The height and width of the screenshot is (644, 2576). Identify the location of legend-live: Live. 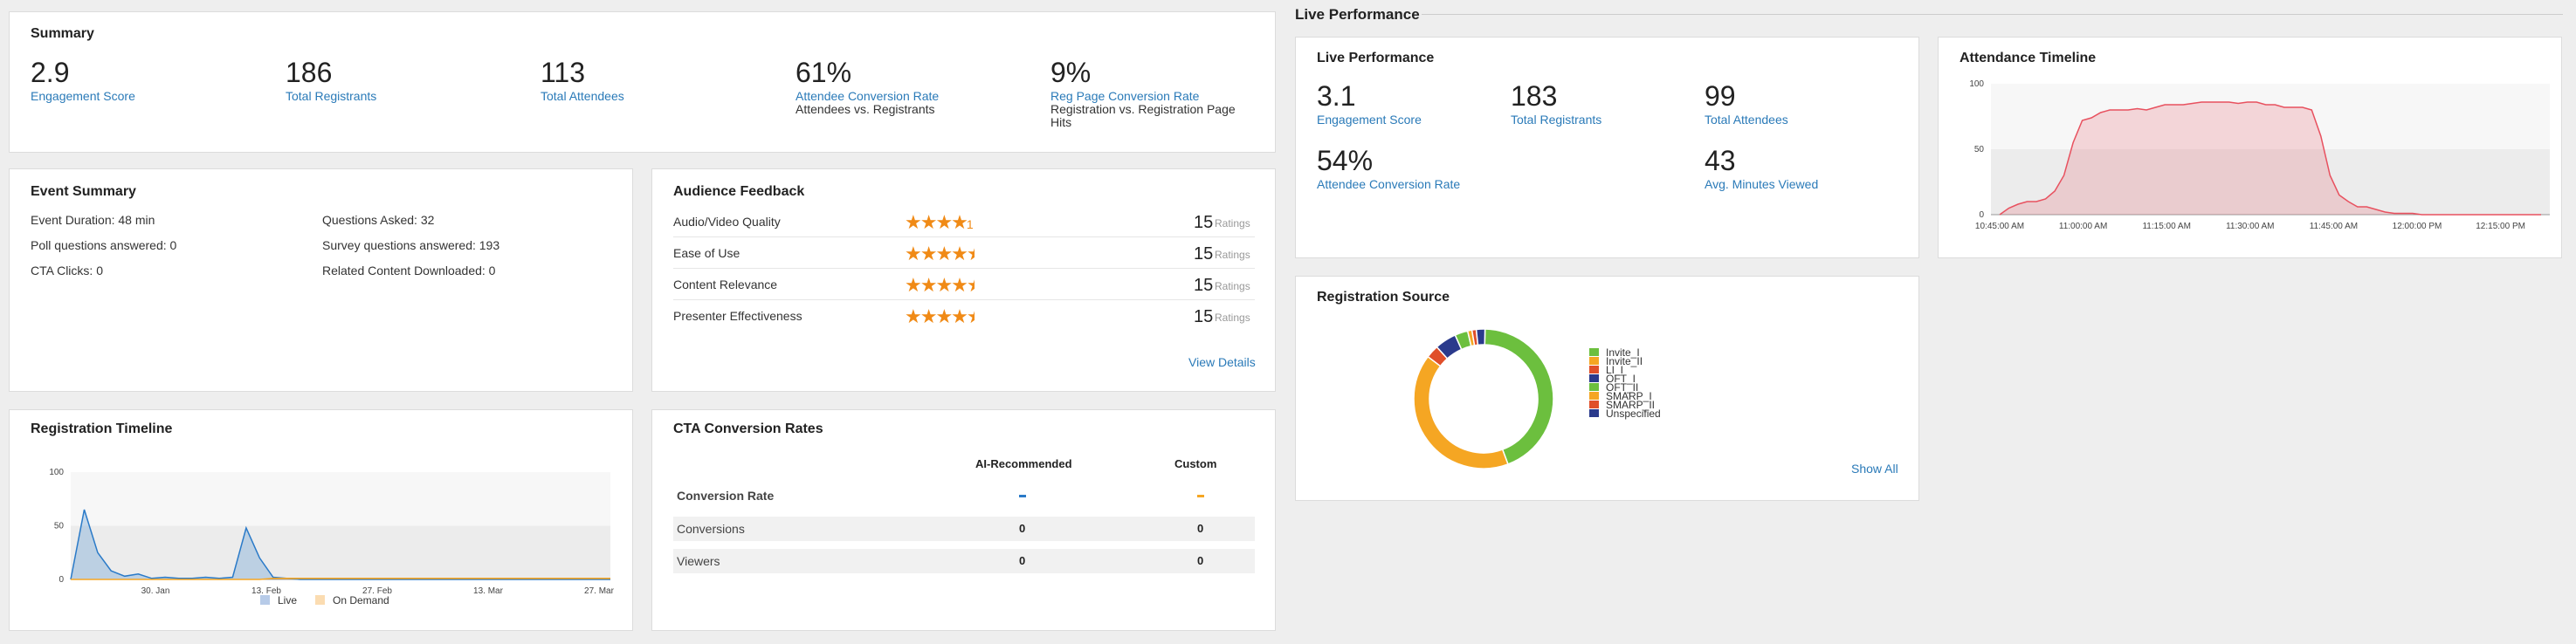
(278, 600).